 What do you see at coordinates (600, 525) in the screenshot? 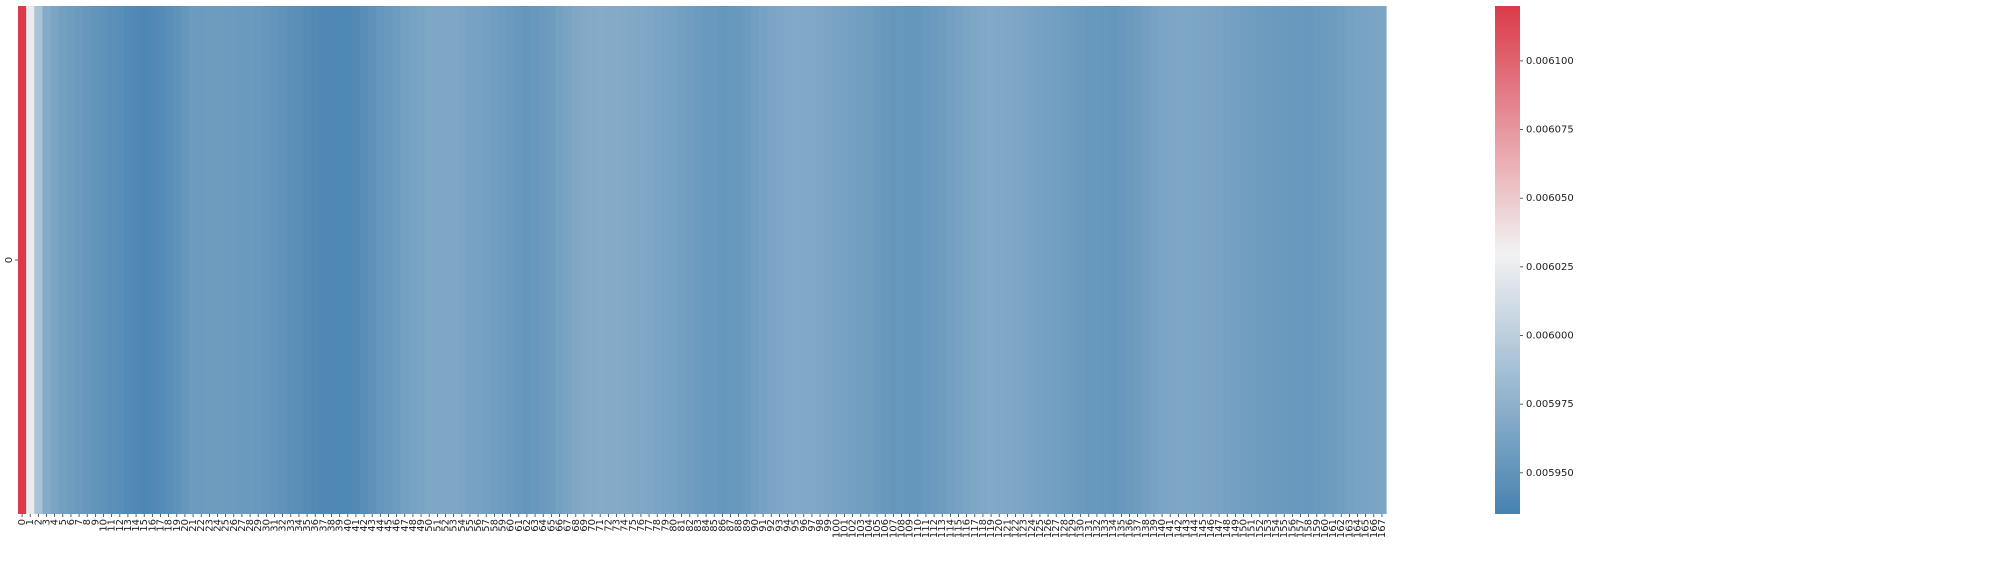
I see `x-tick-label: 71` at bounding box center [600, 525].